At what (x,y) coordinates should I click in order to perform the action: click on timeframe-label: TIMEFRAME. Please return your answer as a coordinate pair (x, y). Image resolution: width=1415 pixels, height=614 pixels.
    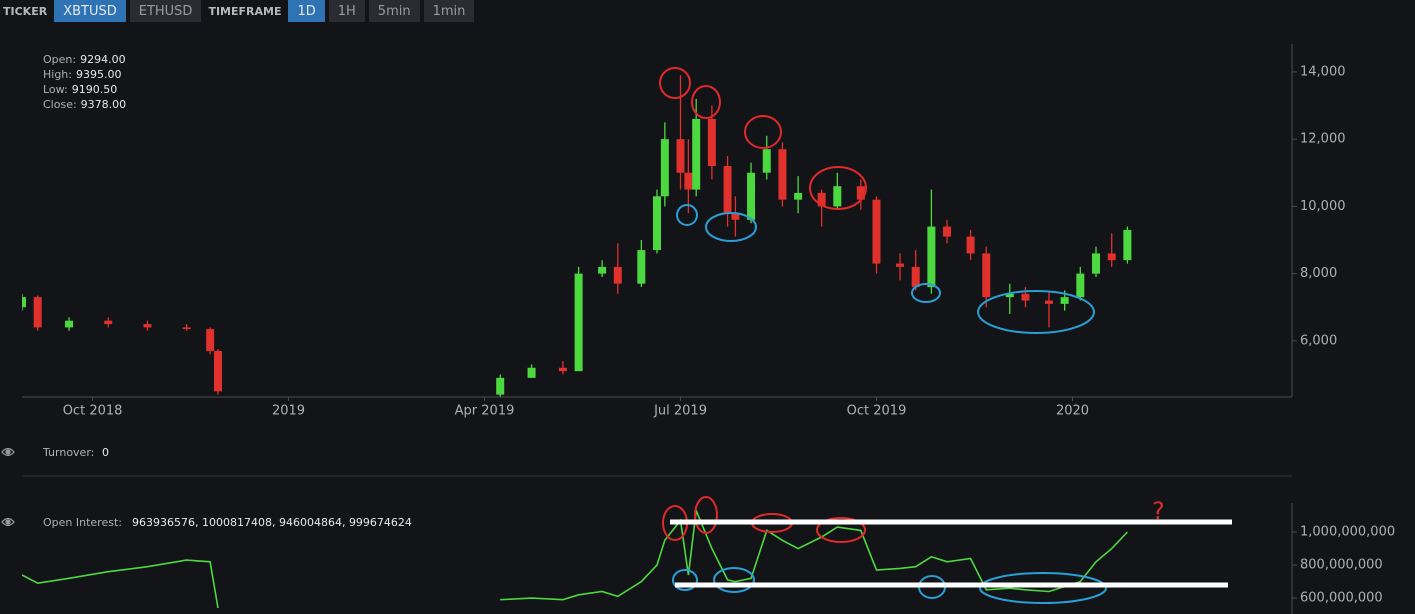
    Looking at the image, I should click on (245, 11).